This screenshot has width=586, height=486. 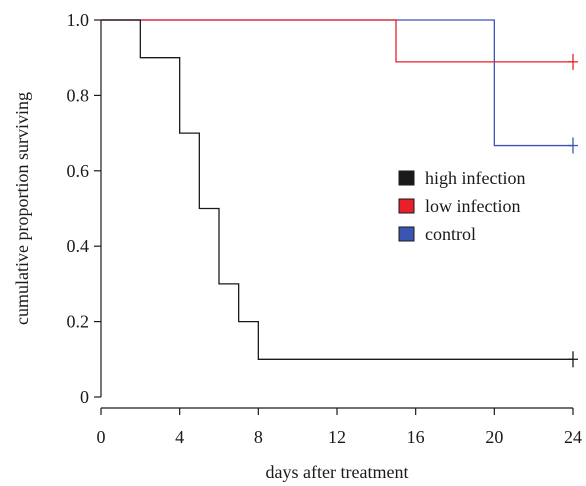 What do you see at coordinates (450, 234) in the screenshot?
I see `legend-label-control: control` at bounding box center [450, 234].